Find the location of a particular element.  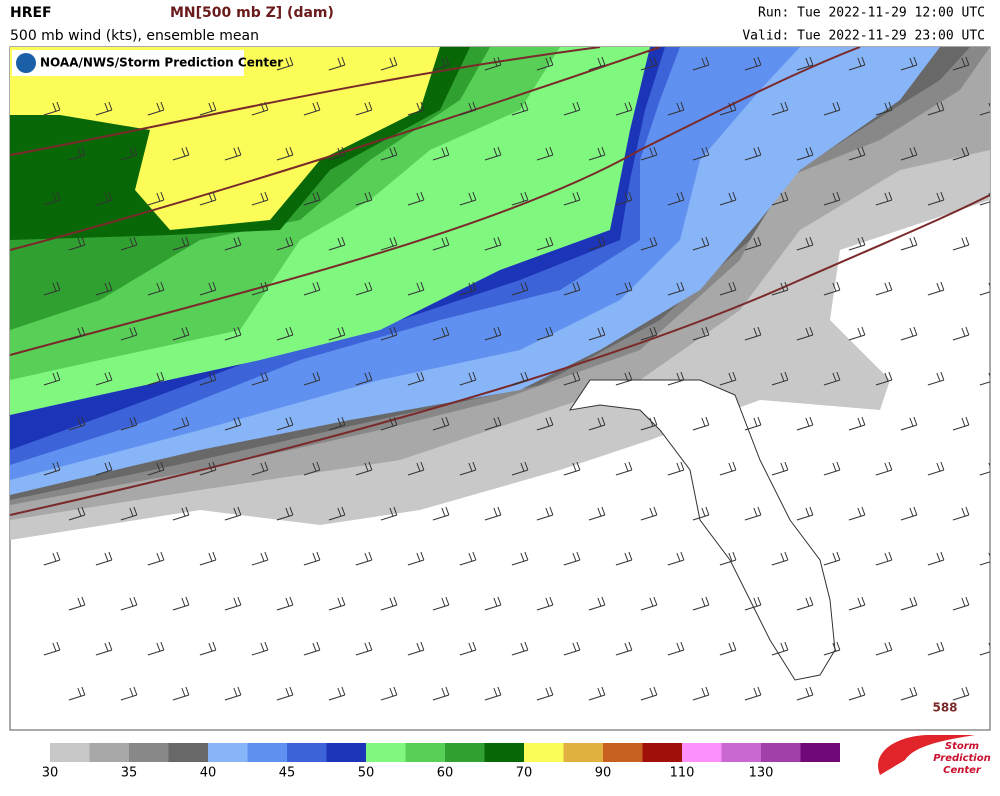

model-name: HREF is located at coordinates (31, 13).